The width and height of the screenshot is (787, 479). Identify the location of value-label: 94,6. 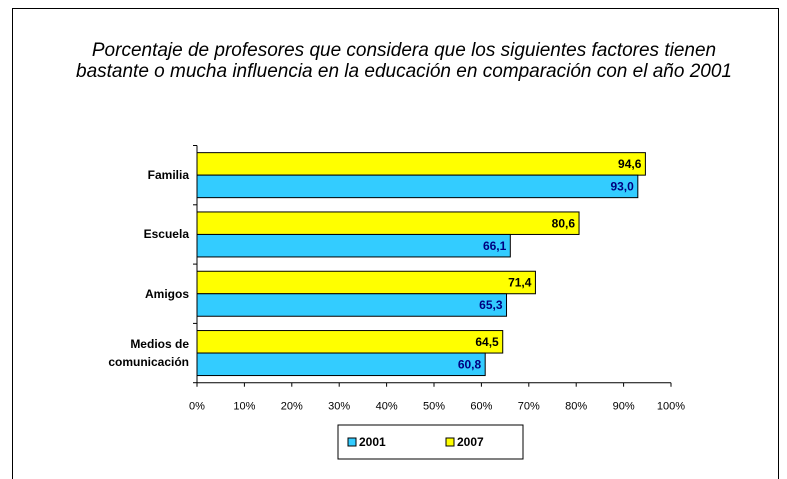
(630, 164).